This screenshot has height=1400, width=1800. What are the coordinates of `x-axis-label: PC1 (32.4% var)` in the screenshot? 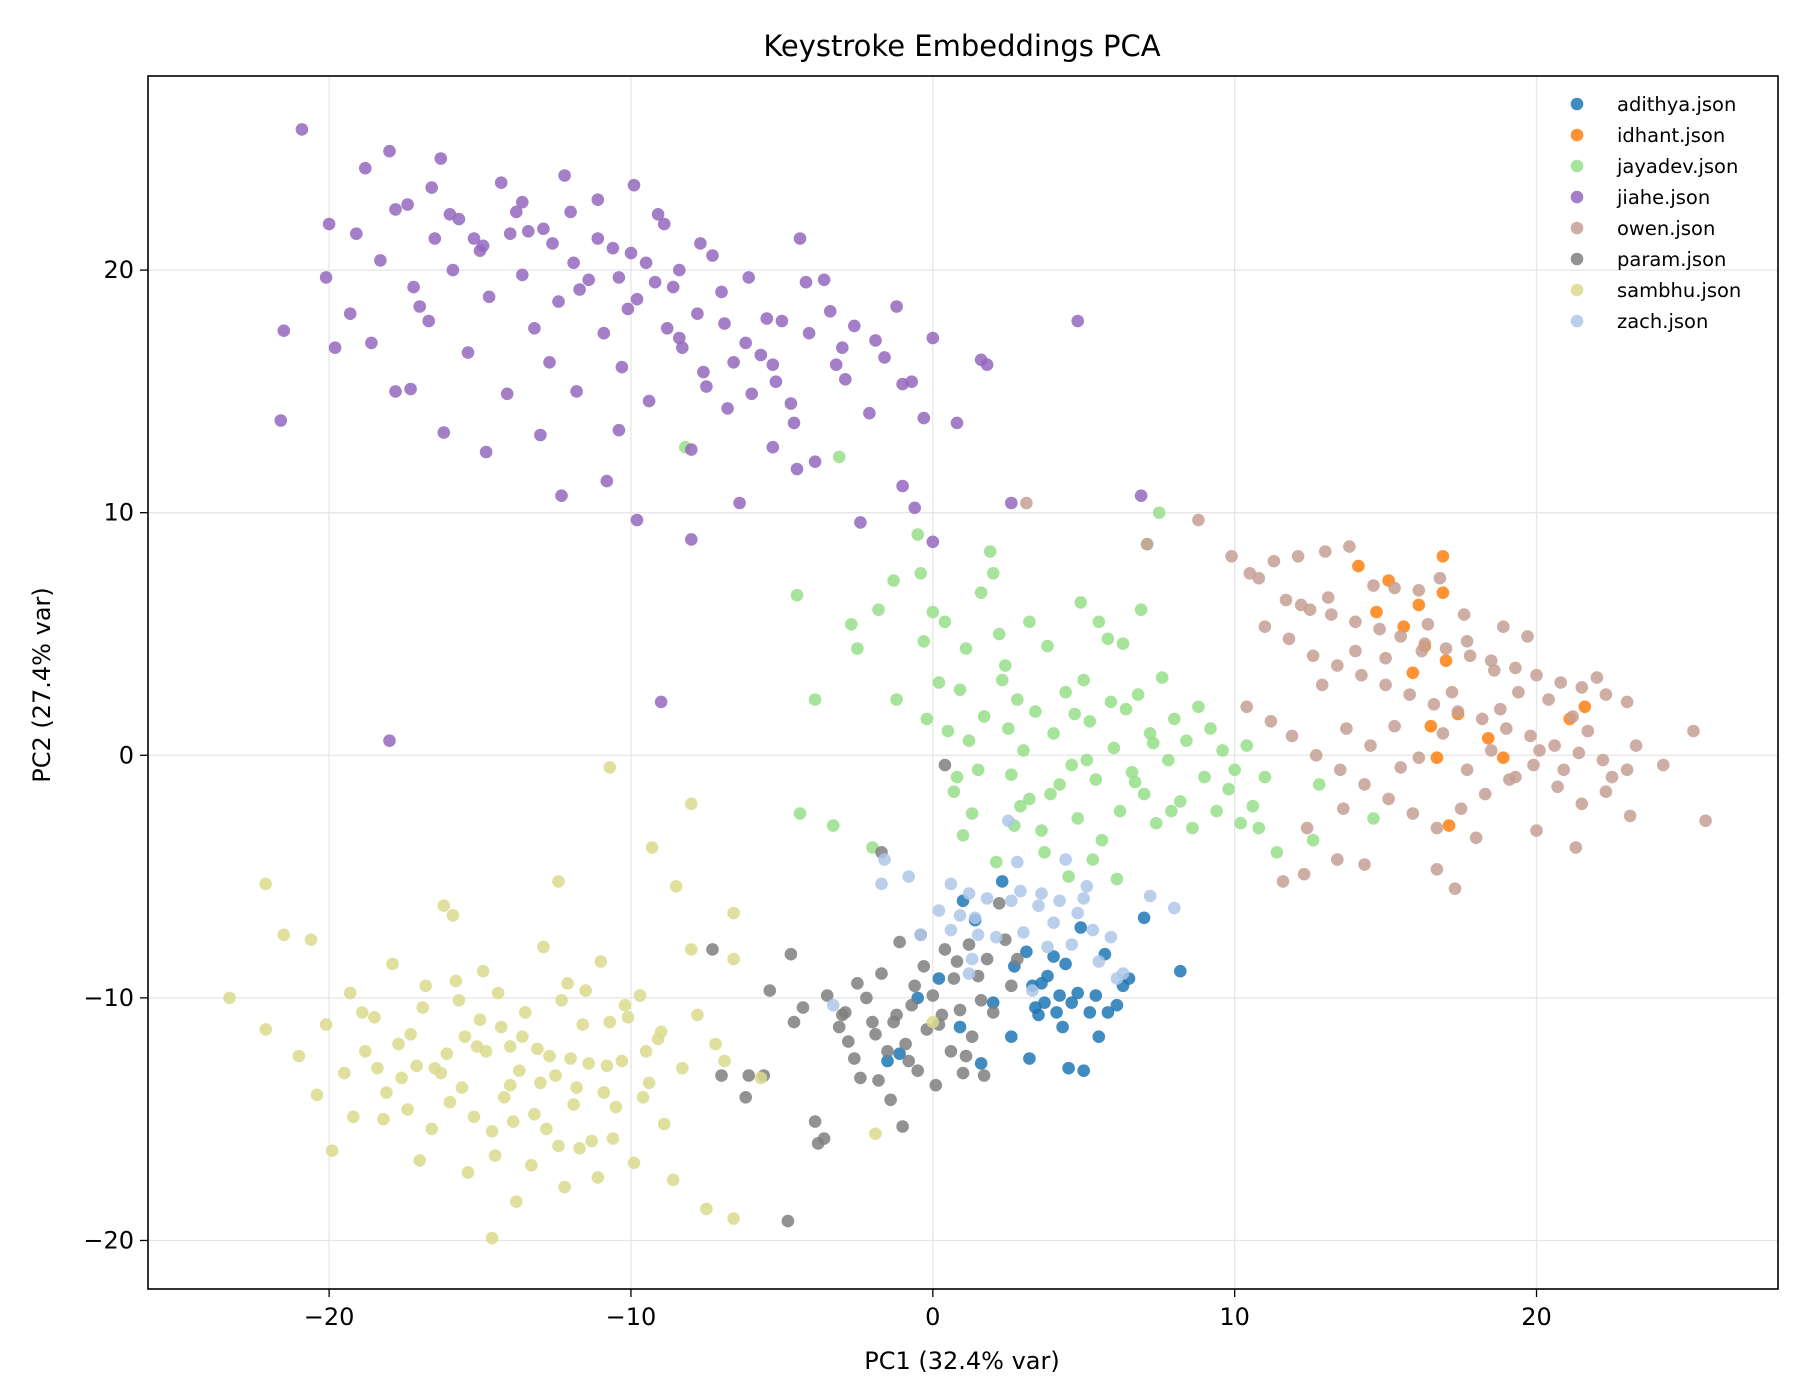 It's located at (962, 1361).